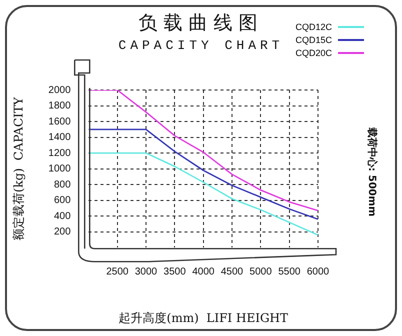 This screenshot has height=336, width=402. I want to click on y-tick-label: 2000, so click(60, 90).